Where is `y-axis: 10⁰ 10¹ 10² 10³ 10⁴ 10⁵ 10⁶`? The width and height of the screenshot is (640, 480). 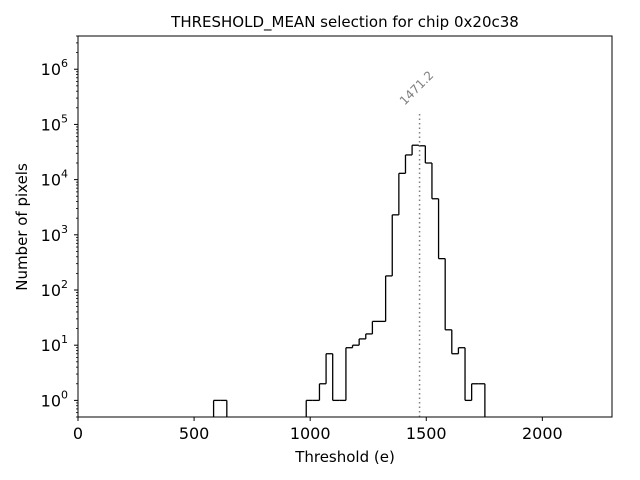
y-axis: 10⁰ 10¹ 10² 10³ 10⁴ 10⁵ 10⁶ is located at coordinates (59, 226).